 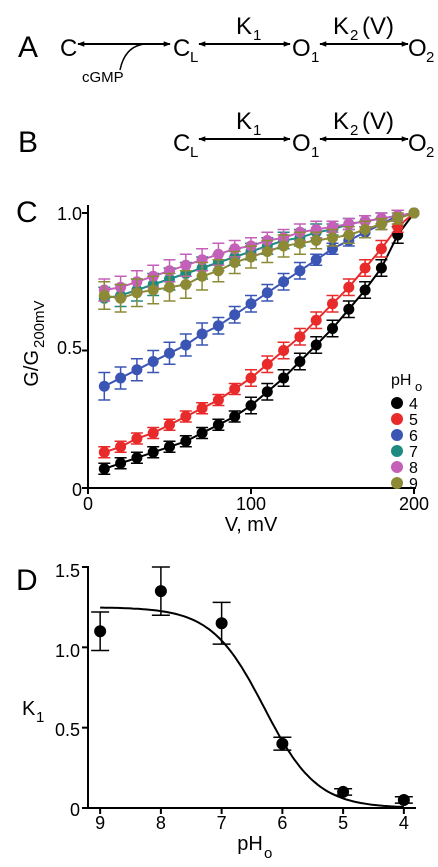 What do you see at coordinates (378, 26) in the screenshot?
I see `k2-voltage-label: (V)` at bounding box center [378, 26].